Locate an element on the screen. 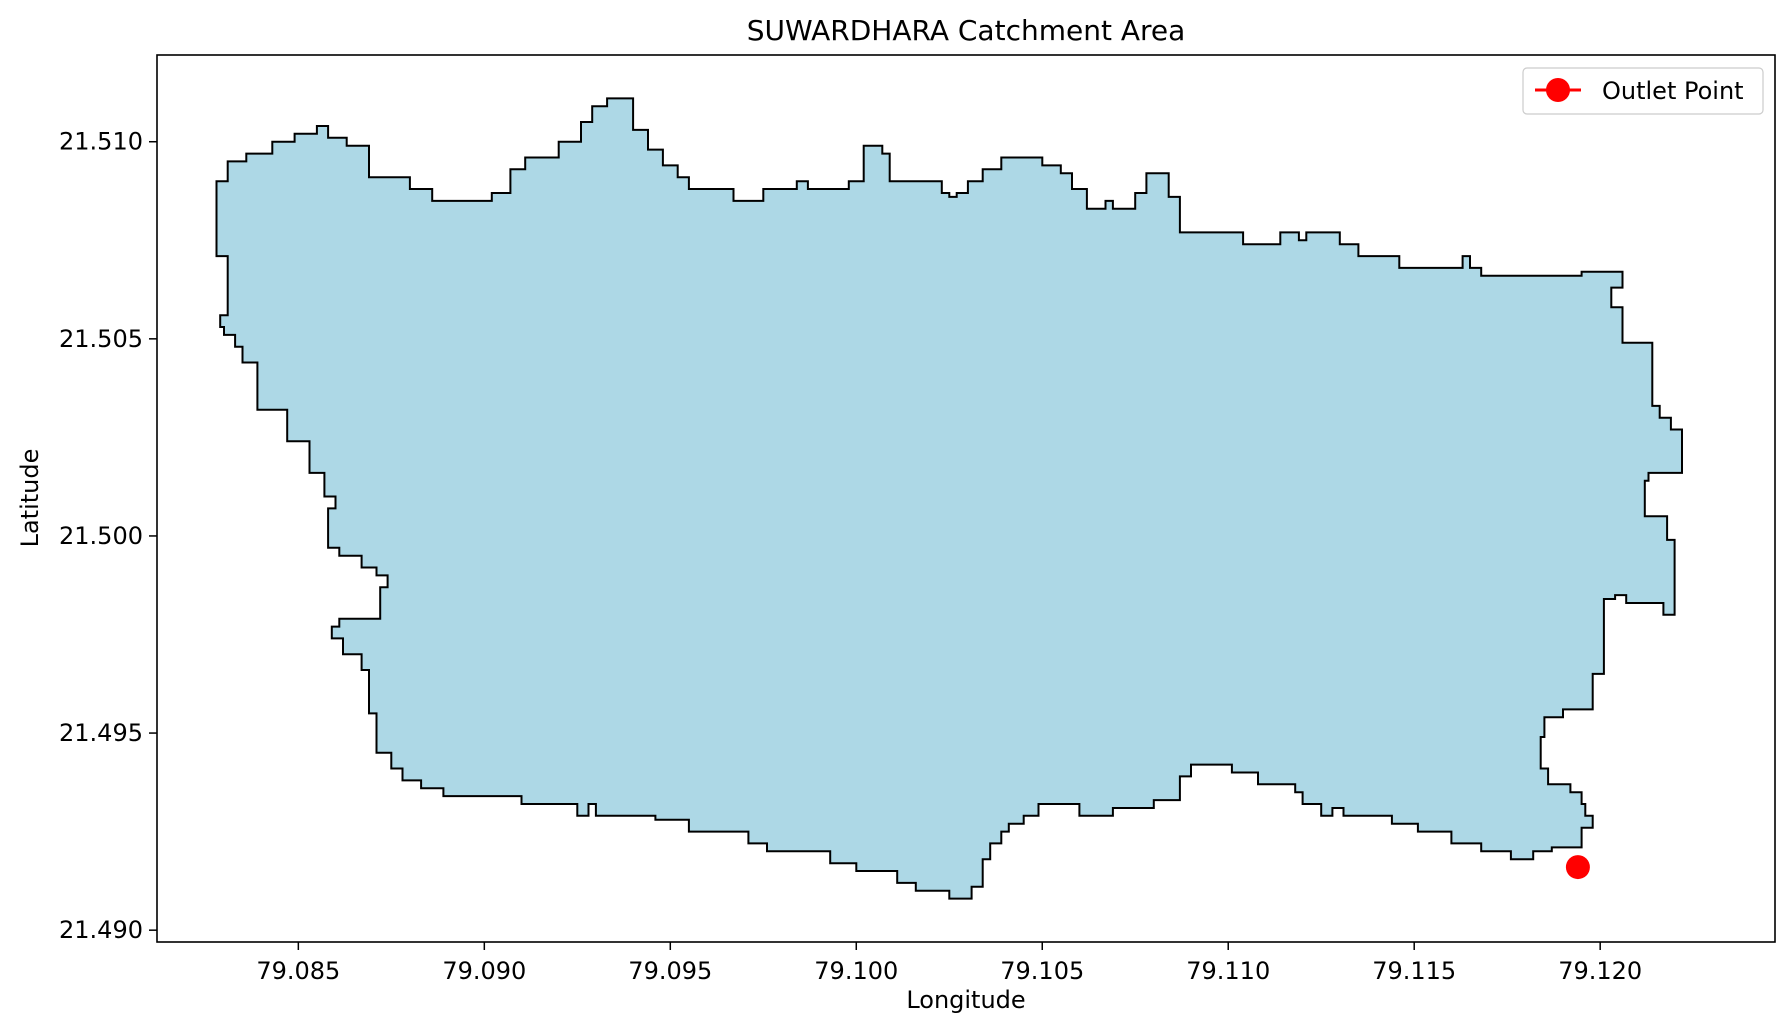 Image resolution: width=1781 pixels, height=1030 pixels. outlet-layer is located at coordinates (1577, 867).